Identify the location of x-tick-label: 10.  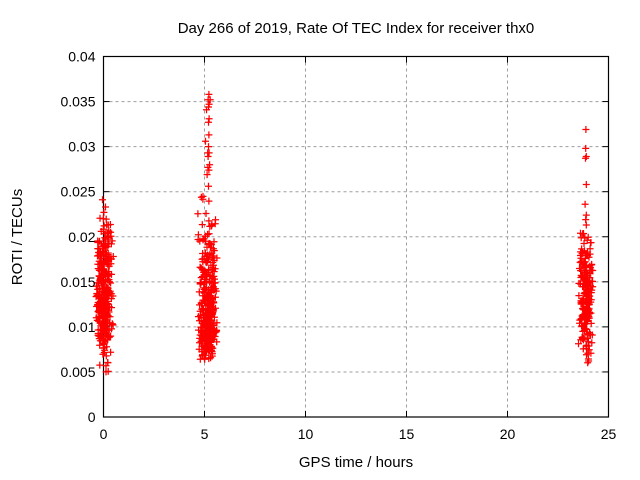
(306, 434).